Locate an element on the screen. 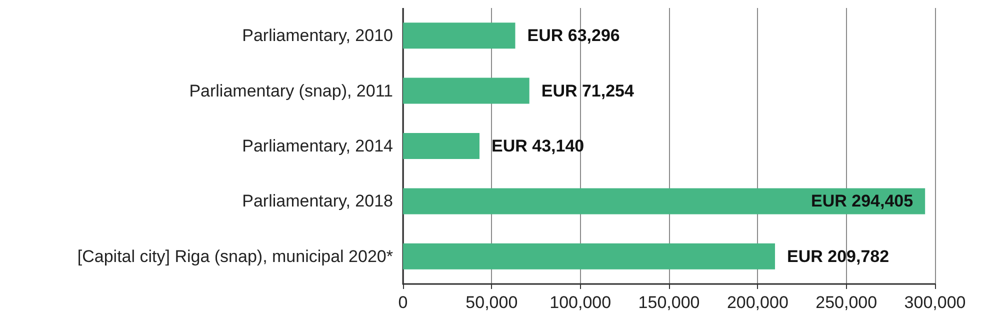 The image size is (988, 328). y-tick-label: Parliamentary, 2014 is located at coordinates (317, 146).